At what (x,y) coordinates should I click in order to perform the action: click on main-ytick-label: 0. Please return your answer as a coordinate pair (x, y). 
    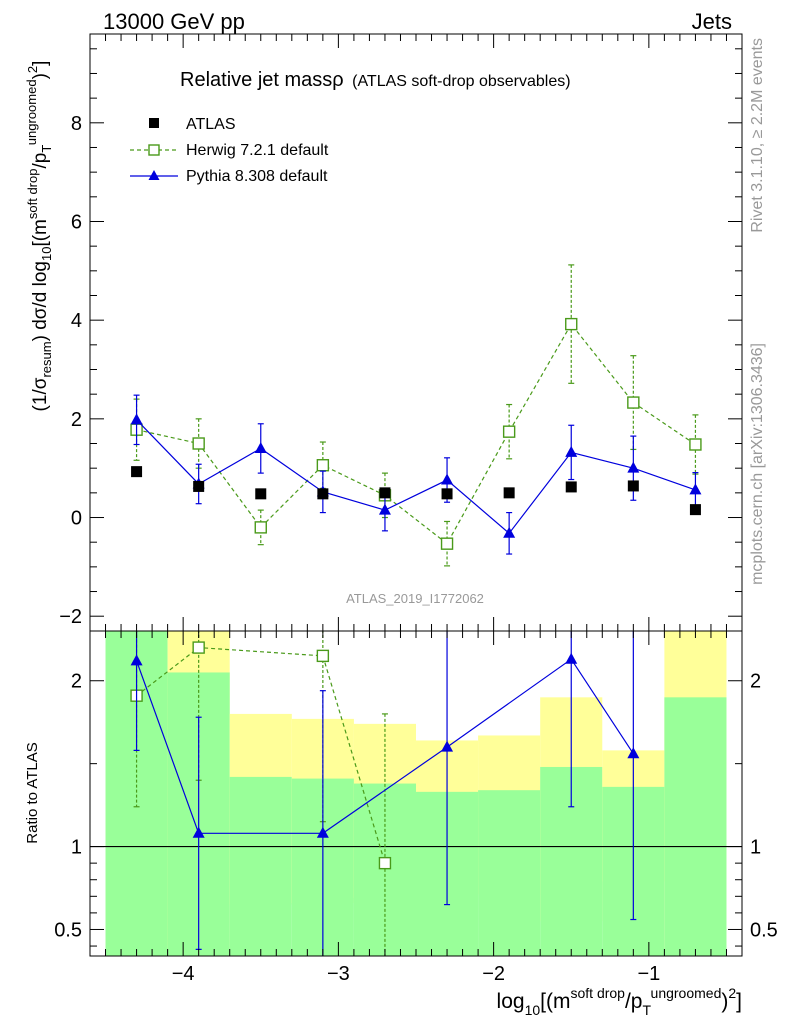
    Looking at the image, I should click on (76, 519).